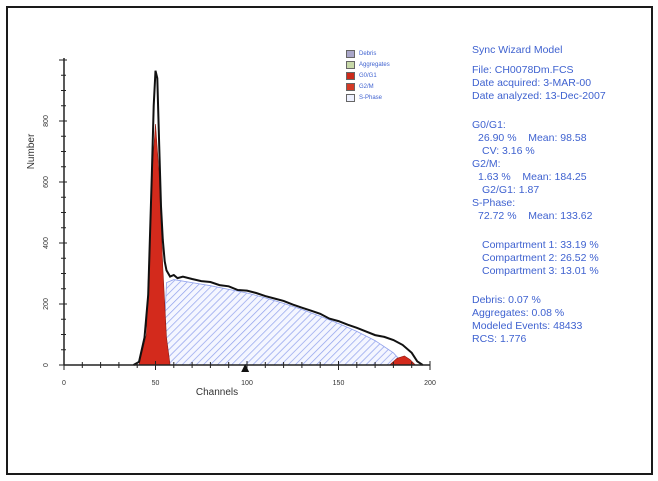 The height and width of the screenshot is (481, 658). I want to click on report-s-mean: Mean: 133.62, so click(560, 216).